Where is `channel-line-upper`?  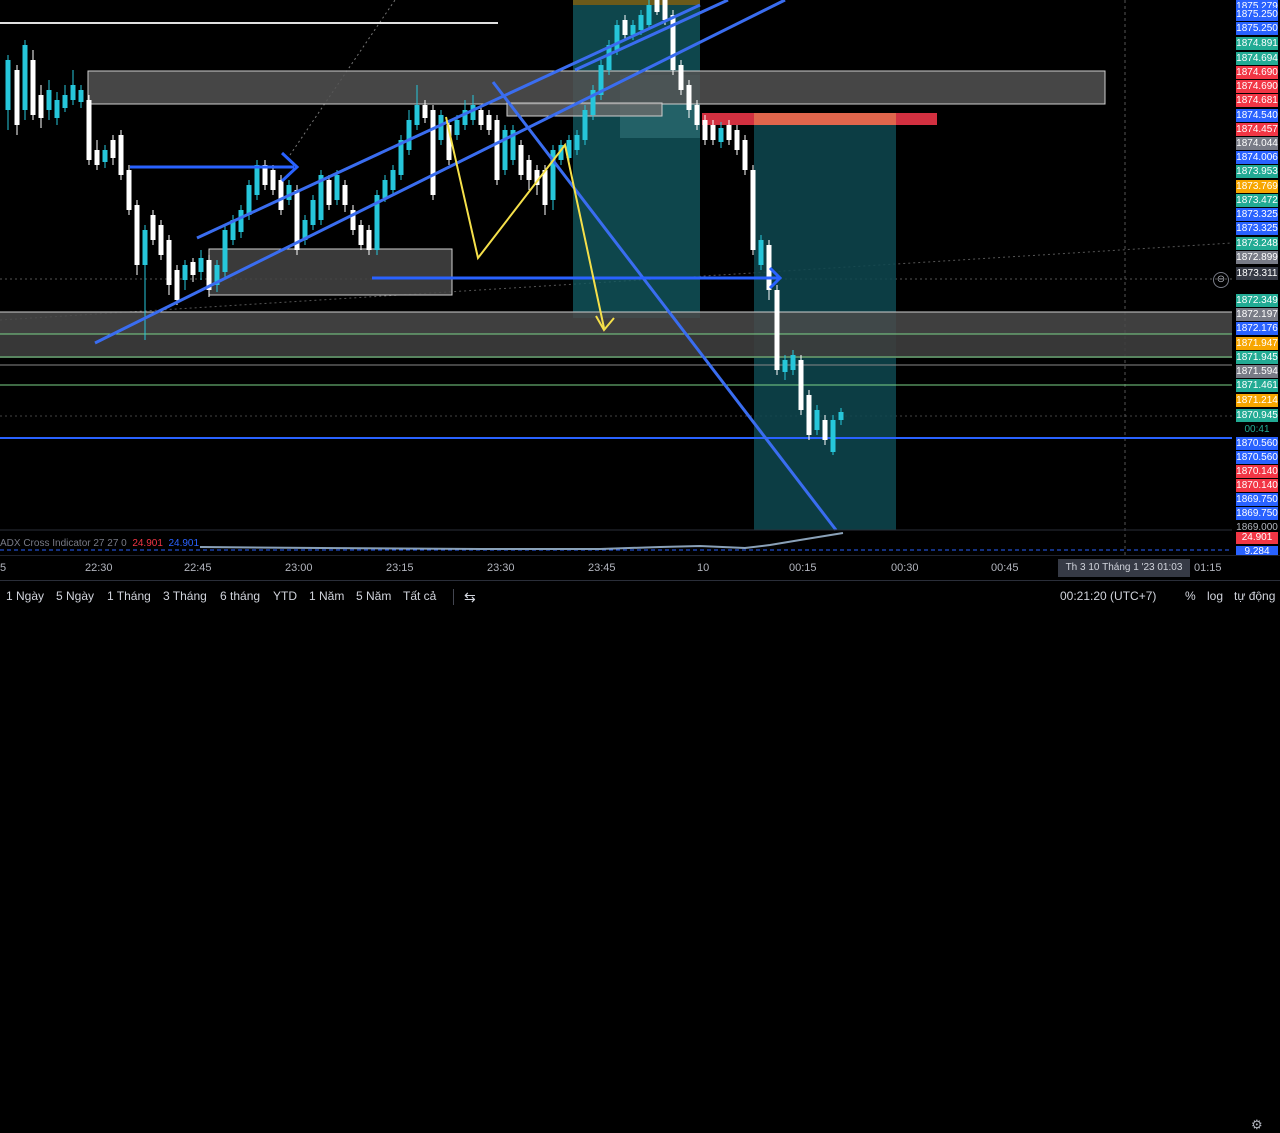
channel-line-upper is located at coordinates (448, 121).